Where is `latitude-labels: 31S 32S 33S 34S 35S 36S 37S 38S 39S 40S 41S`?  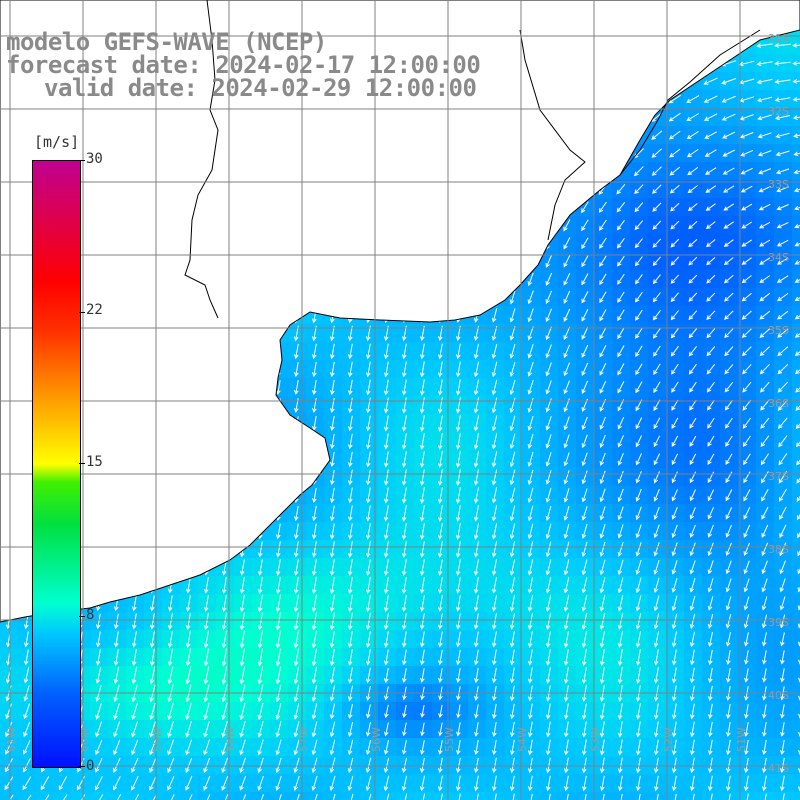 latitude-labels: 31S 32S 33S 34S 35S 36S 37S 38S 39S 40S 41S is located at coordinates (778, 403).